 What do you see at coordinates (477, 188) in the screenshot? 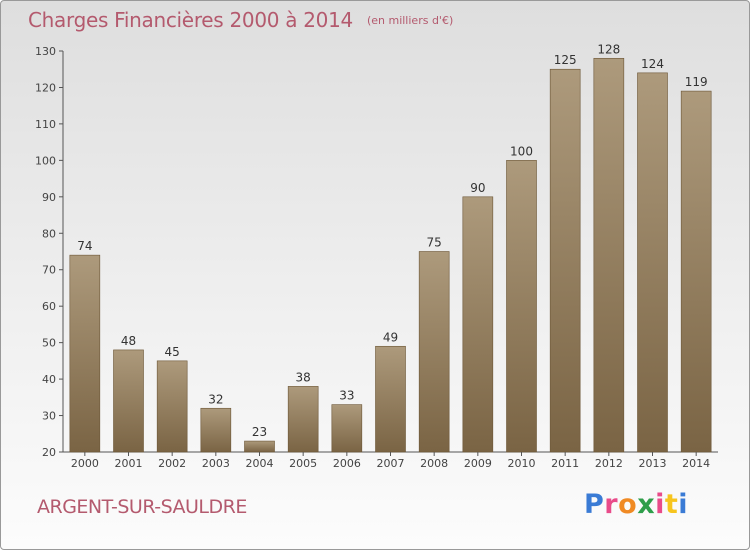
I see `bar-value-label: 90` at bounding box center [477, 188].